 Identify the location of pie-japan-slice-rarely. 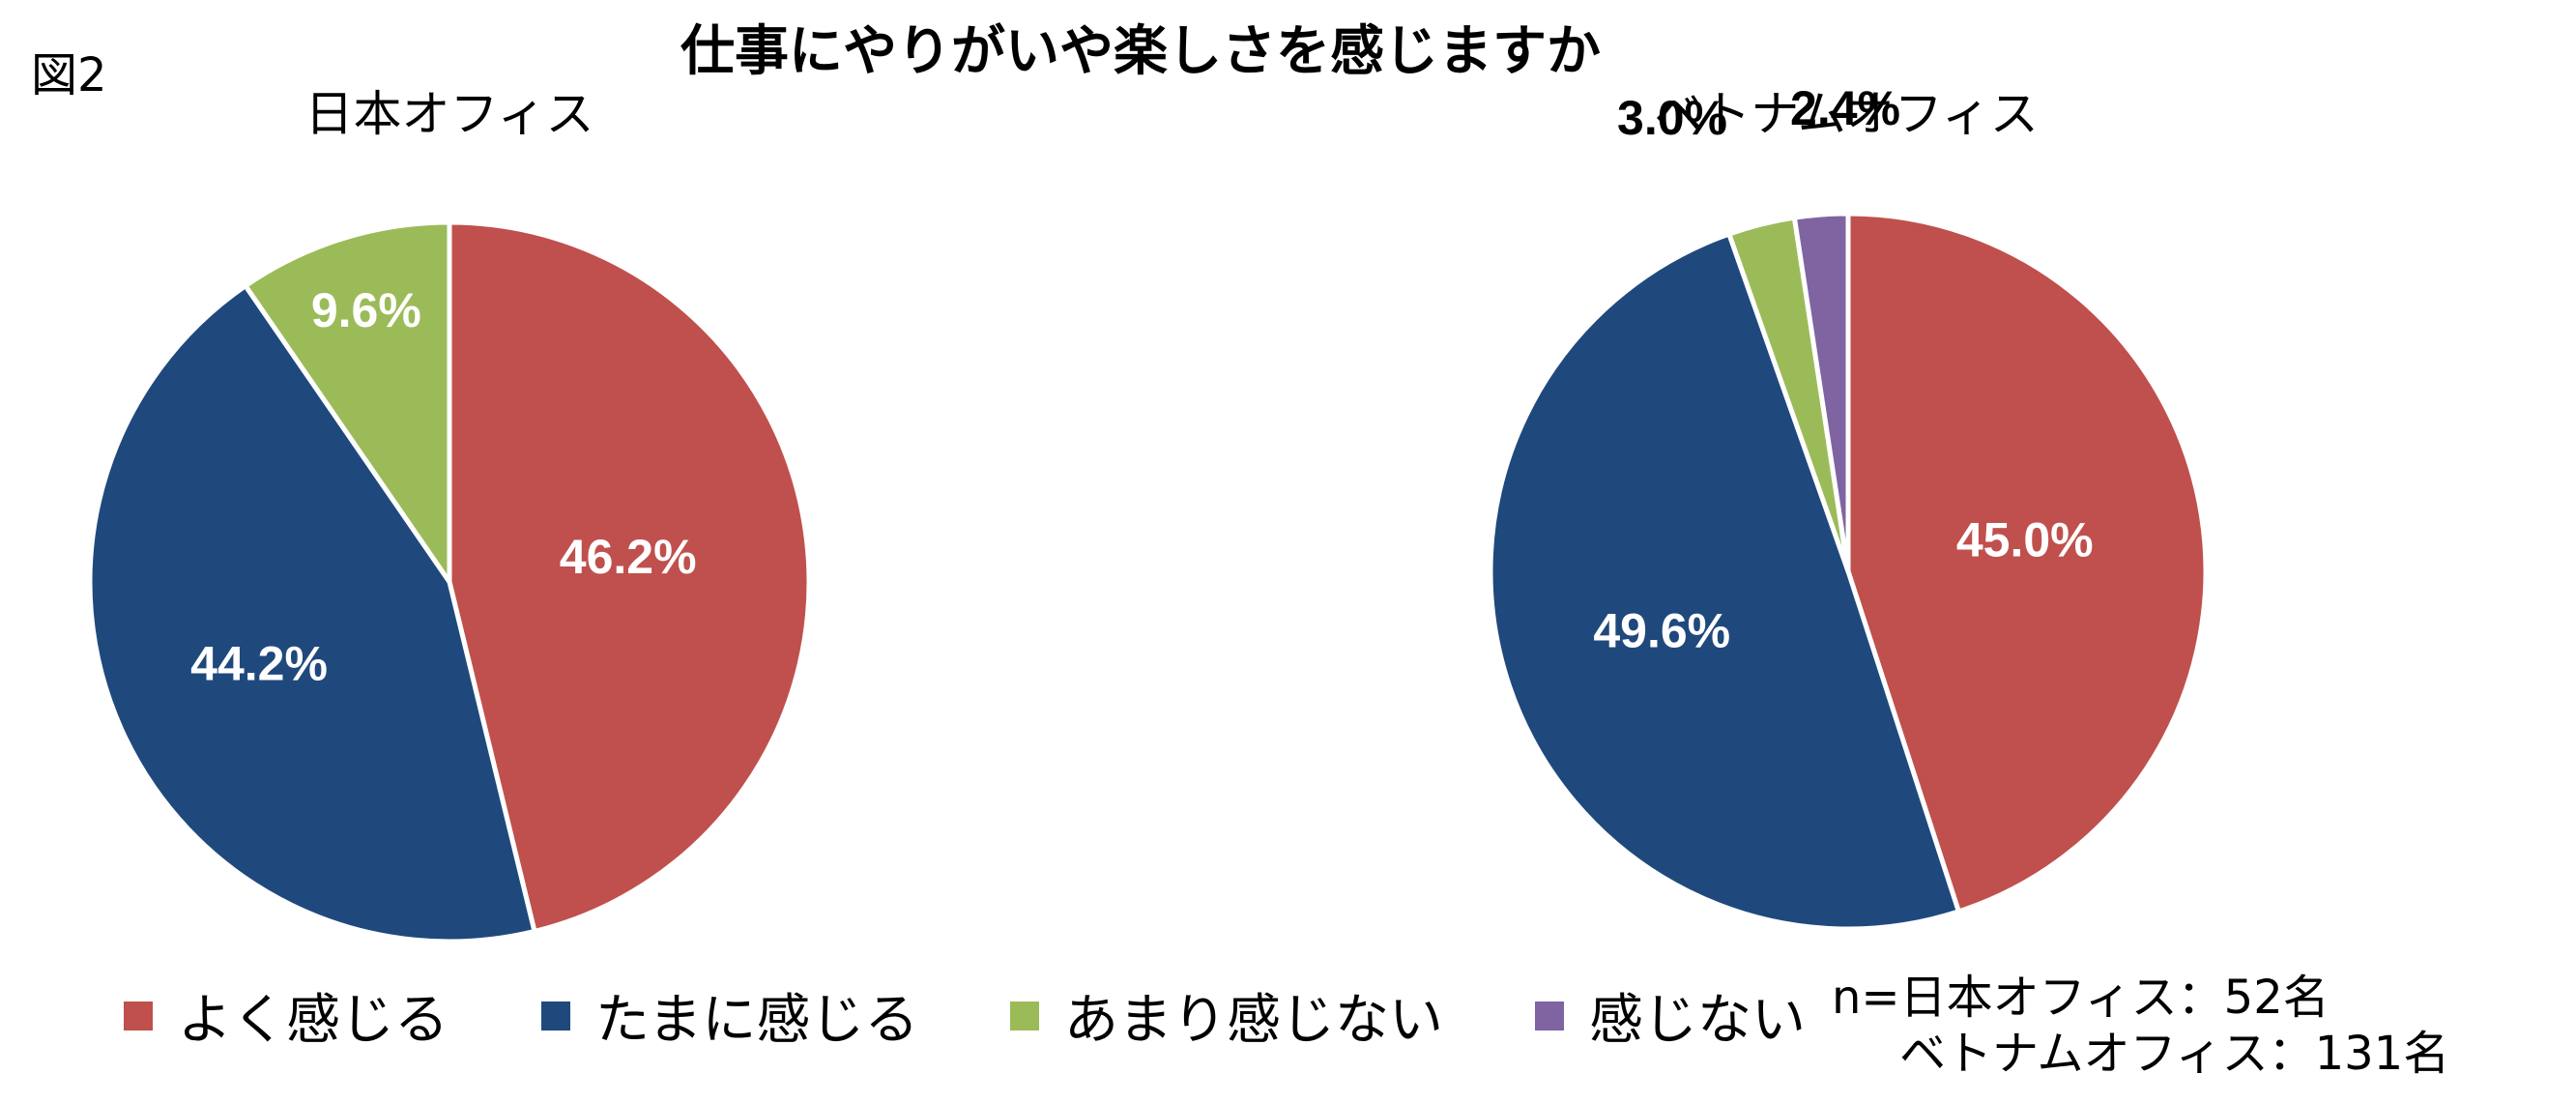
(347, 402).